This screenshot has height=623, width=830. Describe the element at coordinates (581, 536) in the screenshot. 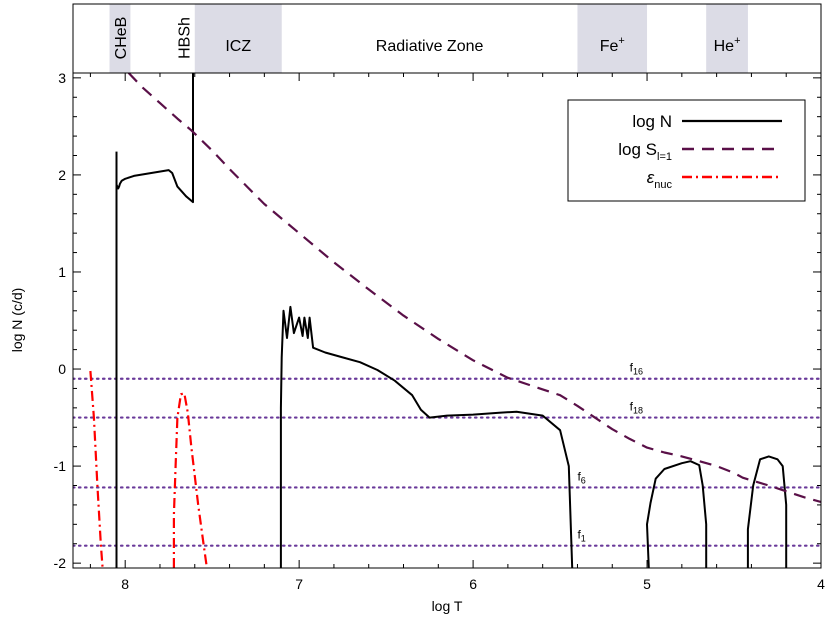

I see `reference-label: f1` at that location.